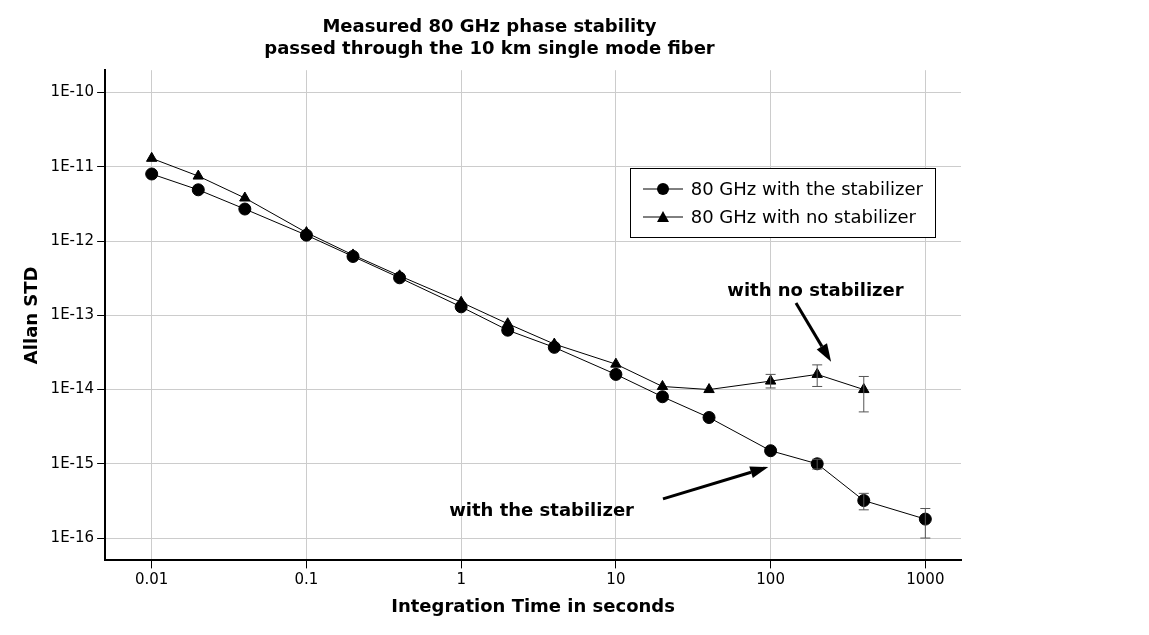 The height and width of the screenshot is (635, 1149). I want to click on chart-title: Measured 80 GHz phase stability passed through the 10 km single mode fiber, so click(489, 37).